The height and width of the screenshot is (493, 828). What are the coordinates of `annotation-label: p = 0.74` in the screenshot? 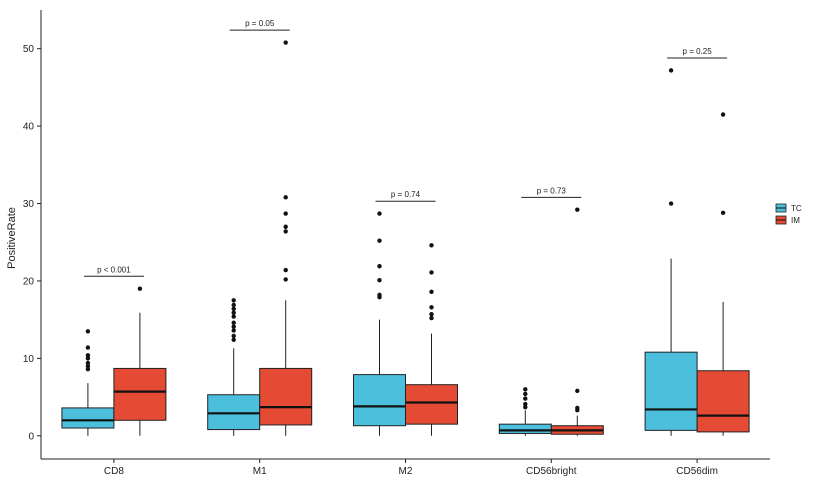 It's located at (406, 194).